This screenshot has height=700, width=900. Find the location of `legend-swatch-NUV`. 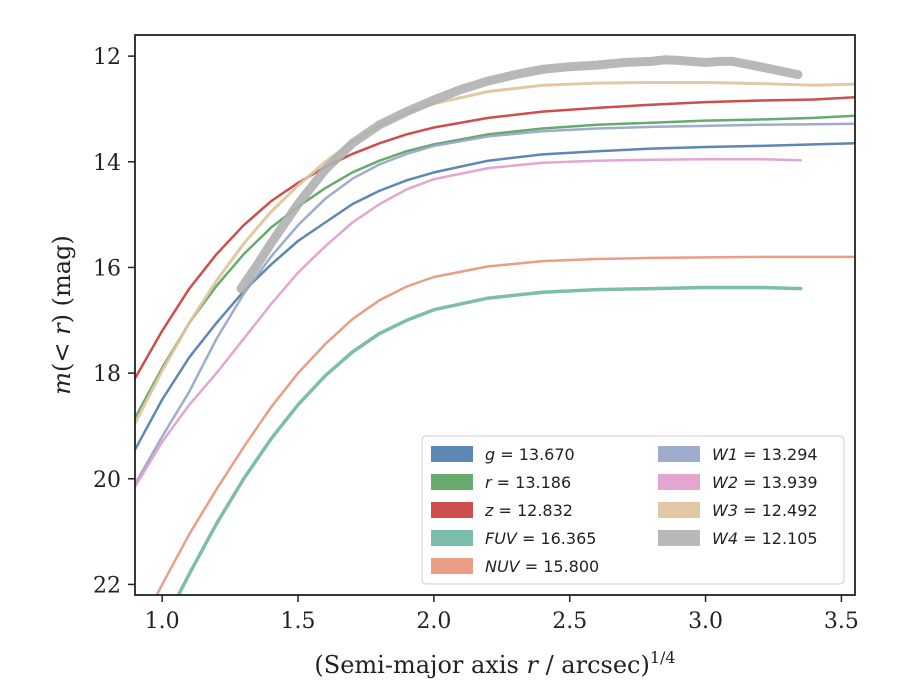

legend-swatch-NUV is located at coordinates (452, 566).